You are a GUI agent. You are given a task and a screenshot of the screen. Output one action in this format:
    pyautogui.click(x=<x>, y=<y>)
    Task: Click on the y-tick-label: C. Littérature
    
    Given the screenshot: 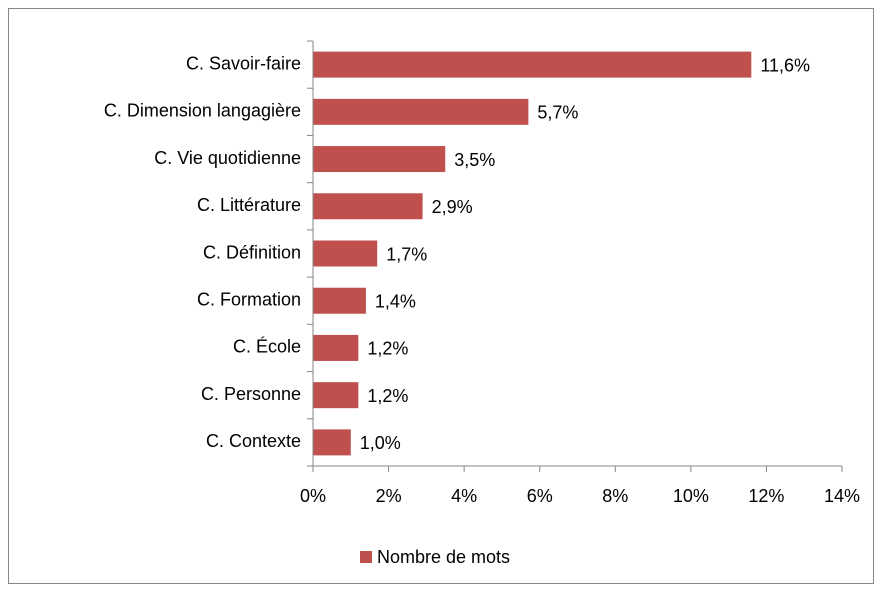 What is the action you would take?
    pyautogui.click(x=249, y=205)
    